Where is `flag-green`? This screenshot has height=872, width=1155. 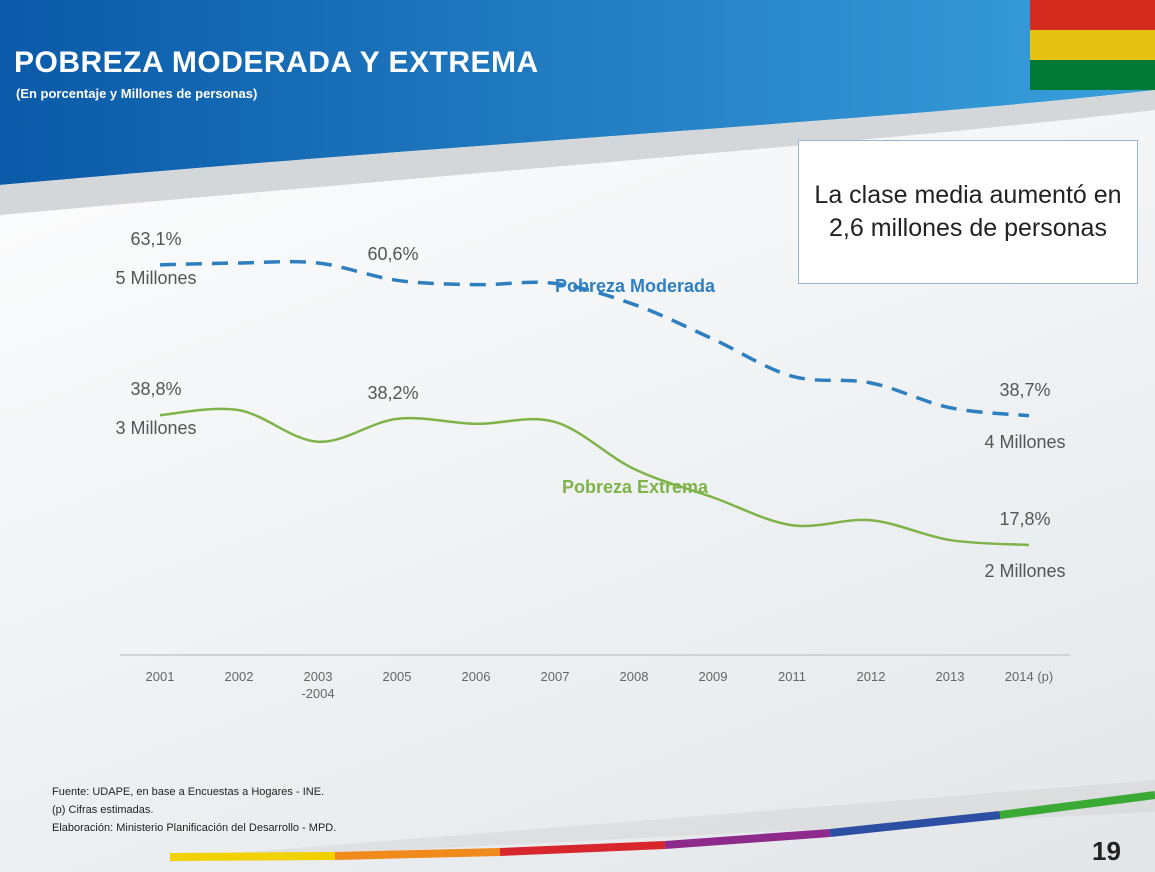
flag-green is located at coordinates (1092, 75).